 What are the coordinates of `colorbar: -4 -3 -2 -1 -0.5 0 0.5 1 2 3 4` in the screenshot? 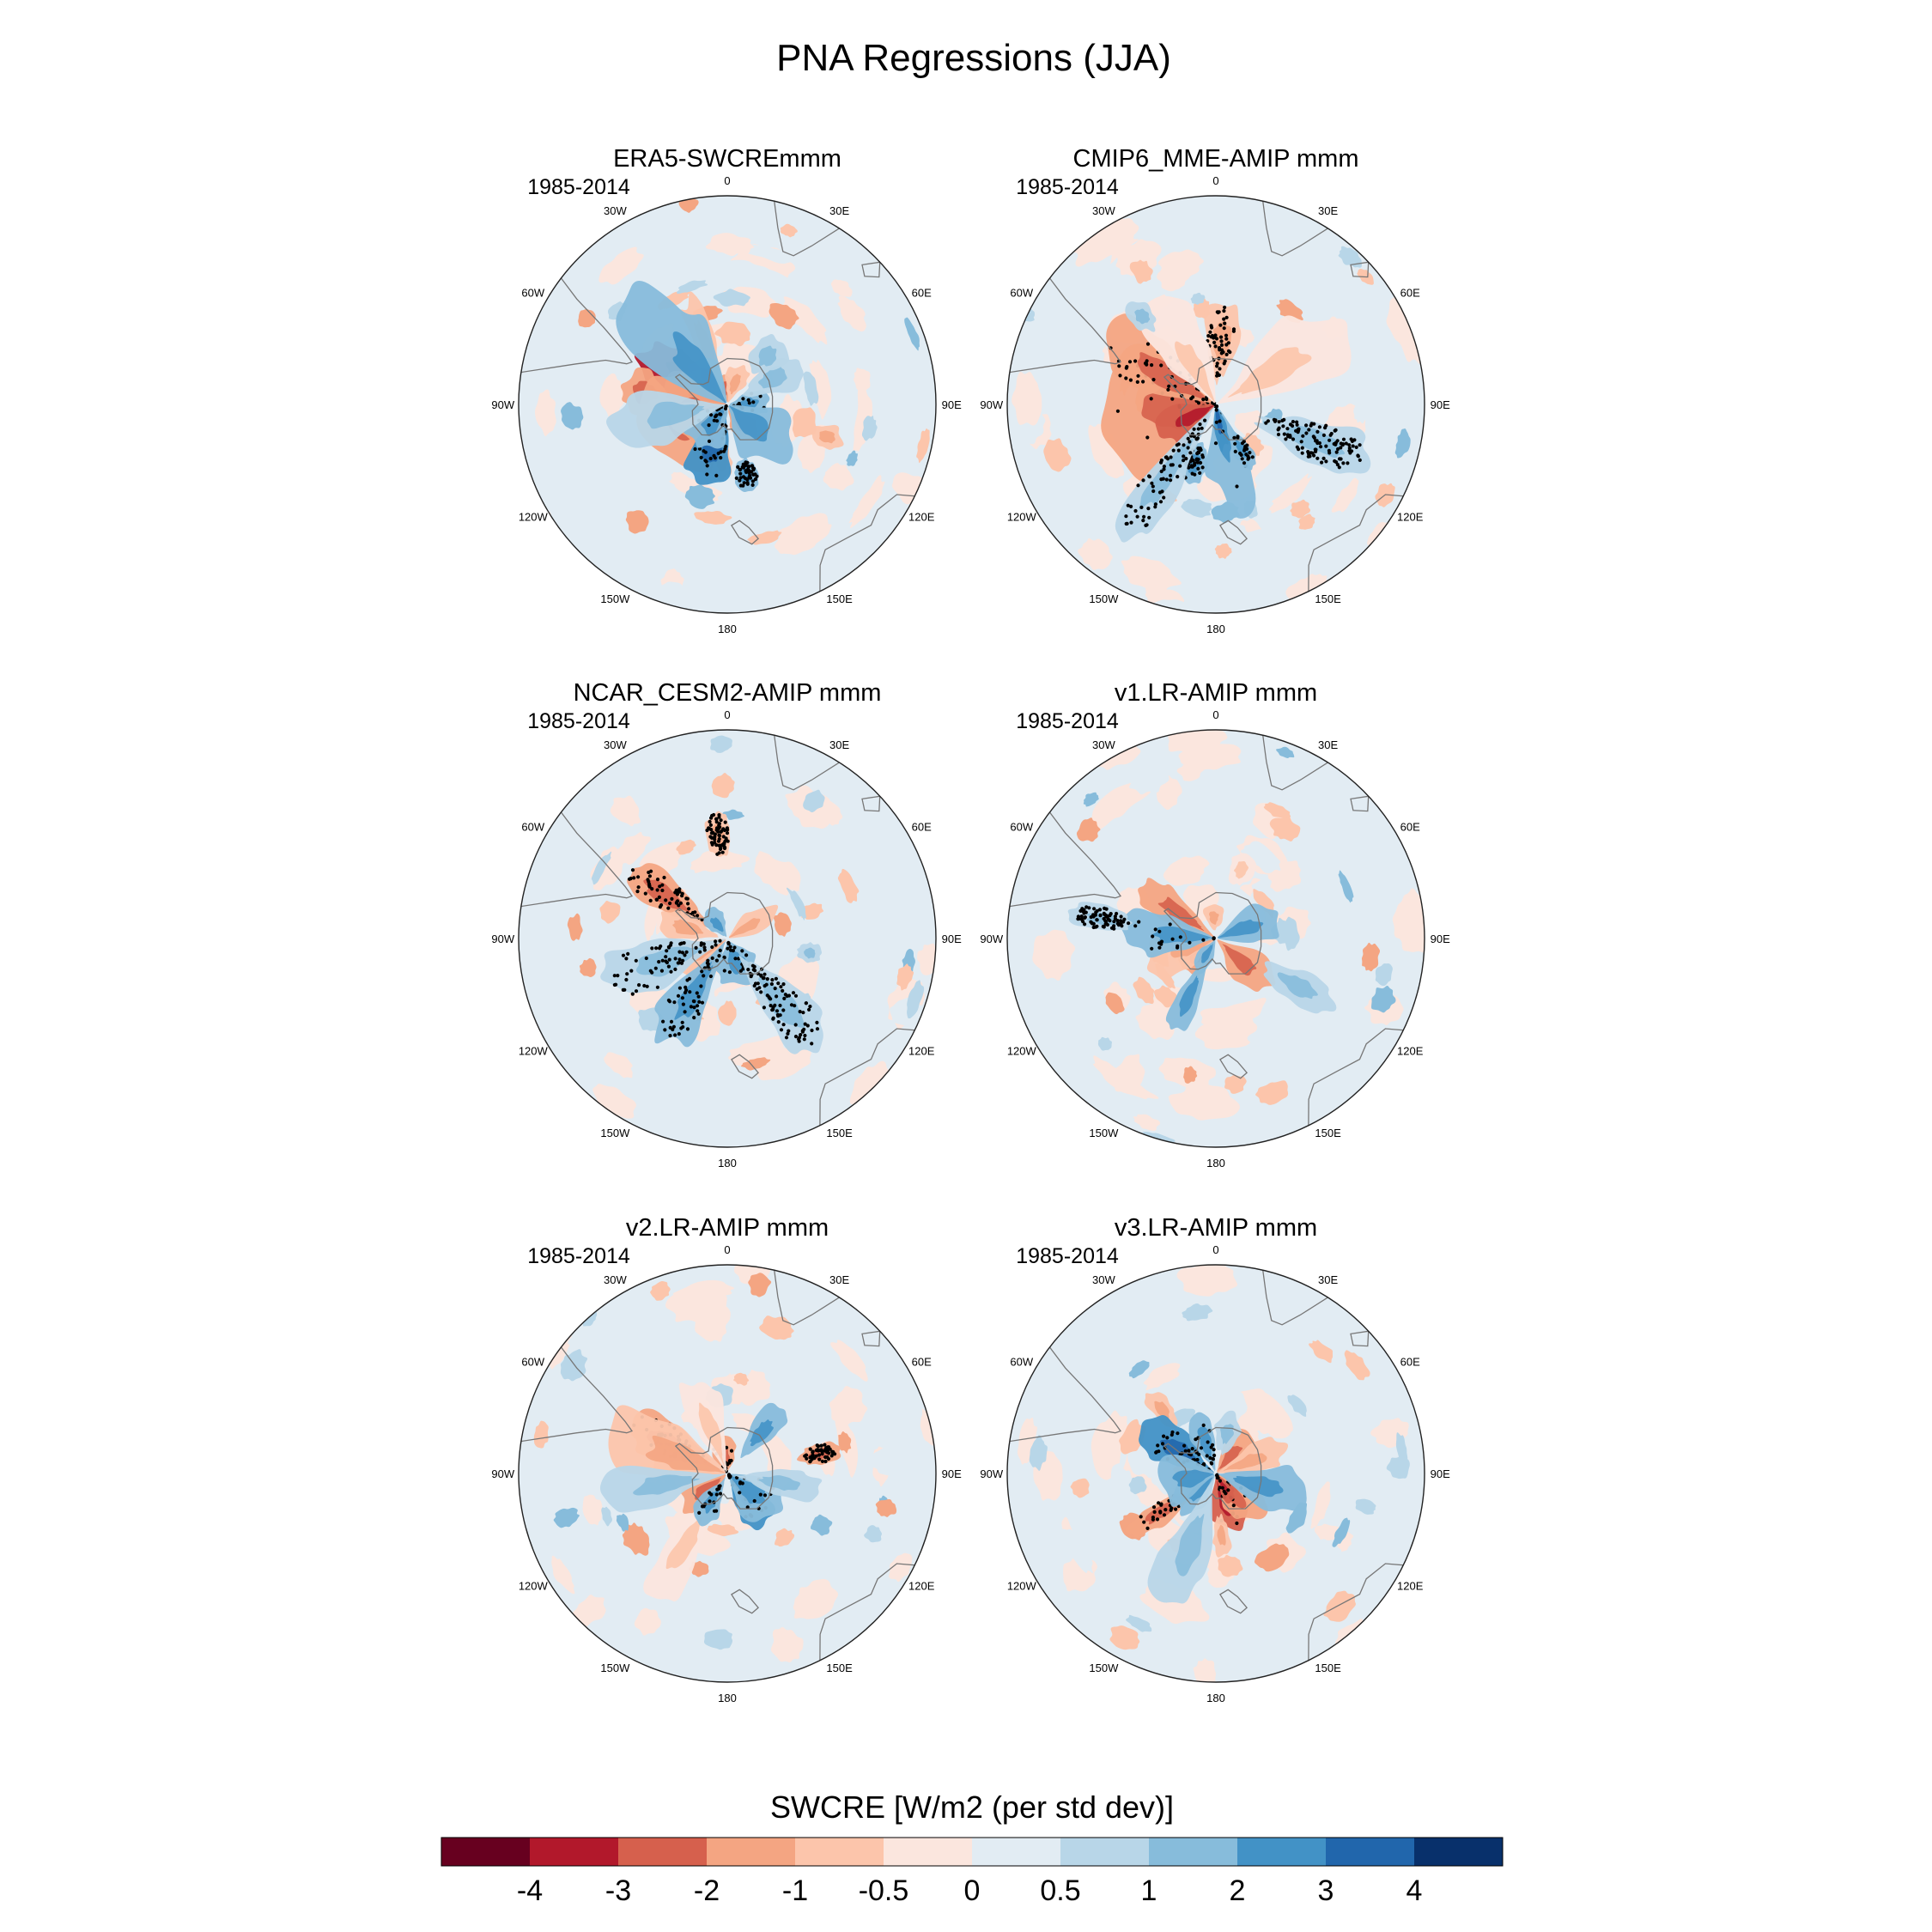 It's located at (972, 1872).